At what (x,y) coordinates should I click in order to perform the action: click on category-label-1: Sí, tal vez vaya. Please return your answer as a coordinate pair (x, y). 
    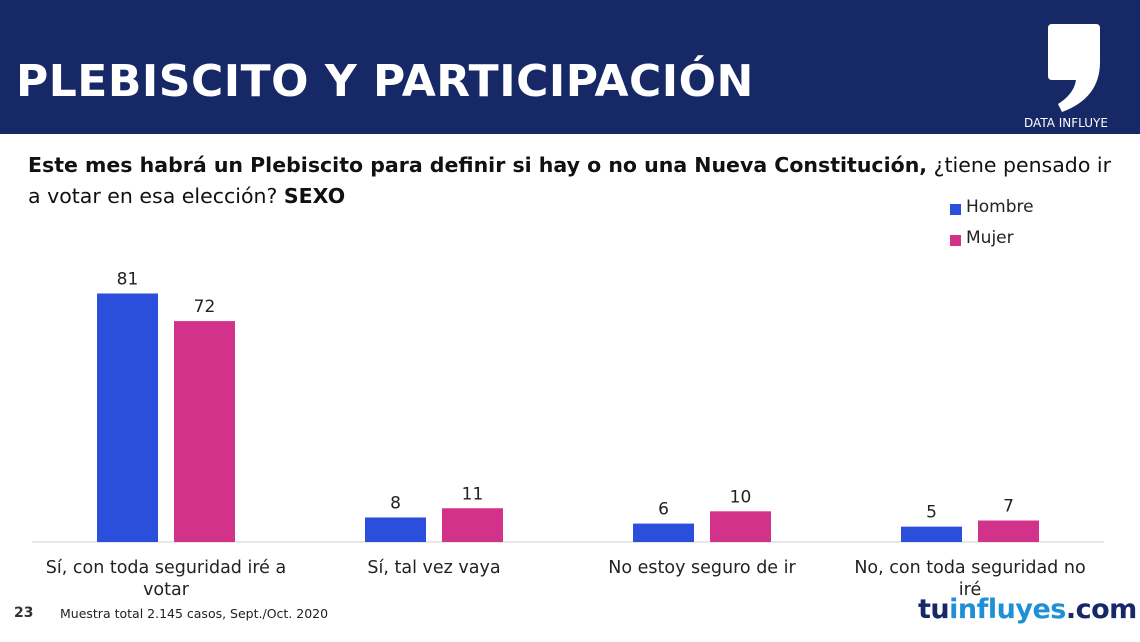
    Looking at the image, I should click on (433, 568).